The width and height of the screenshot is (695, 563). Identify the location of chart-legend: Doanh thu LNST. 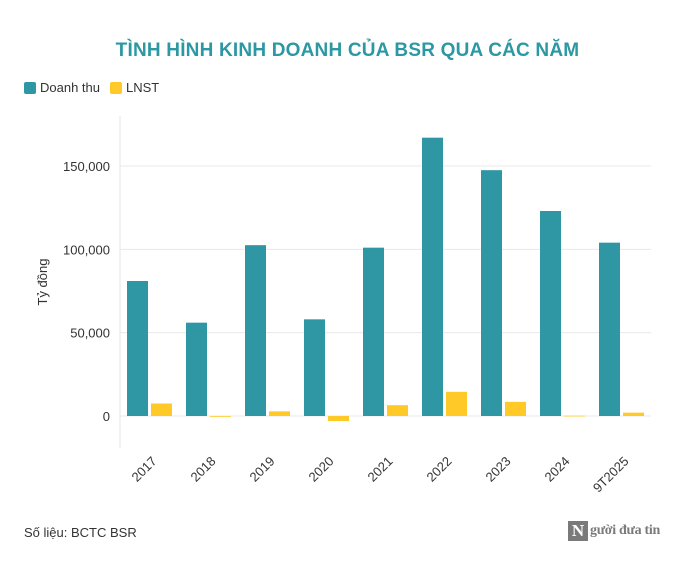
(96, 87).